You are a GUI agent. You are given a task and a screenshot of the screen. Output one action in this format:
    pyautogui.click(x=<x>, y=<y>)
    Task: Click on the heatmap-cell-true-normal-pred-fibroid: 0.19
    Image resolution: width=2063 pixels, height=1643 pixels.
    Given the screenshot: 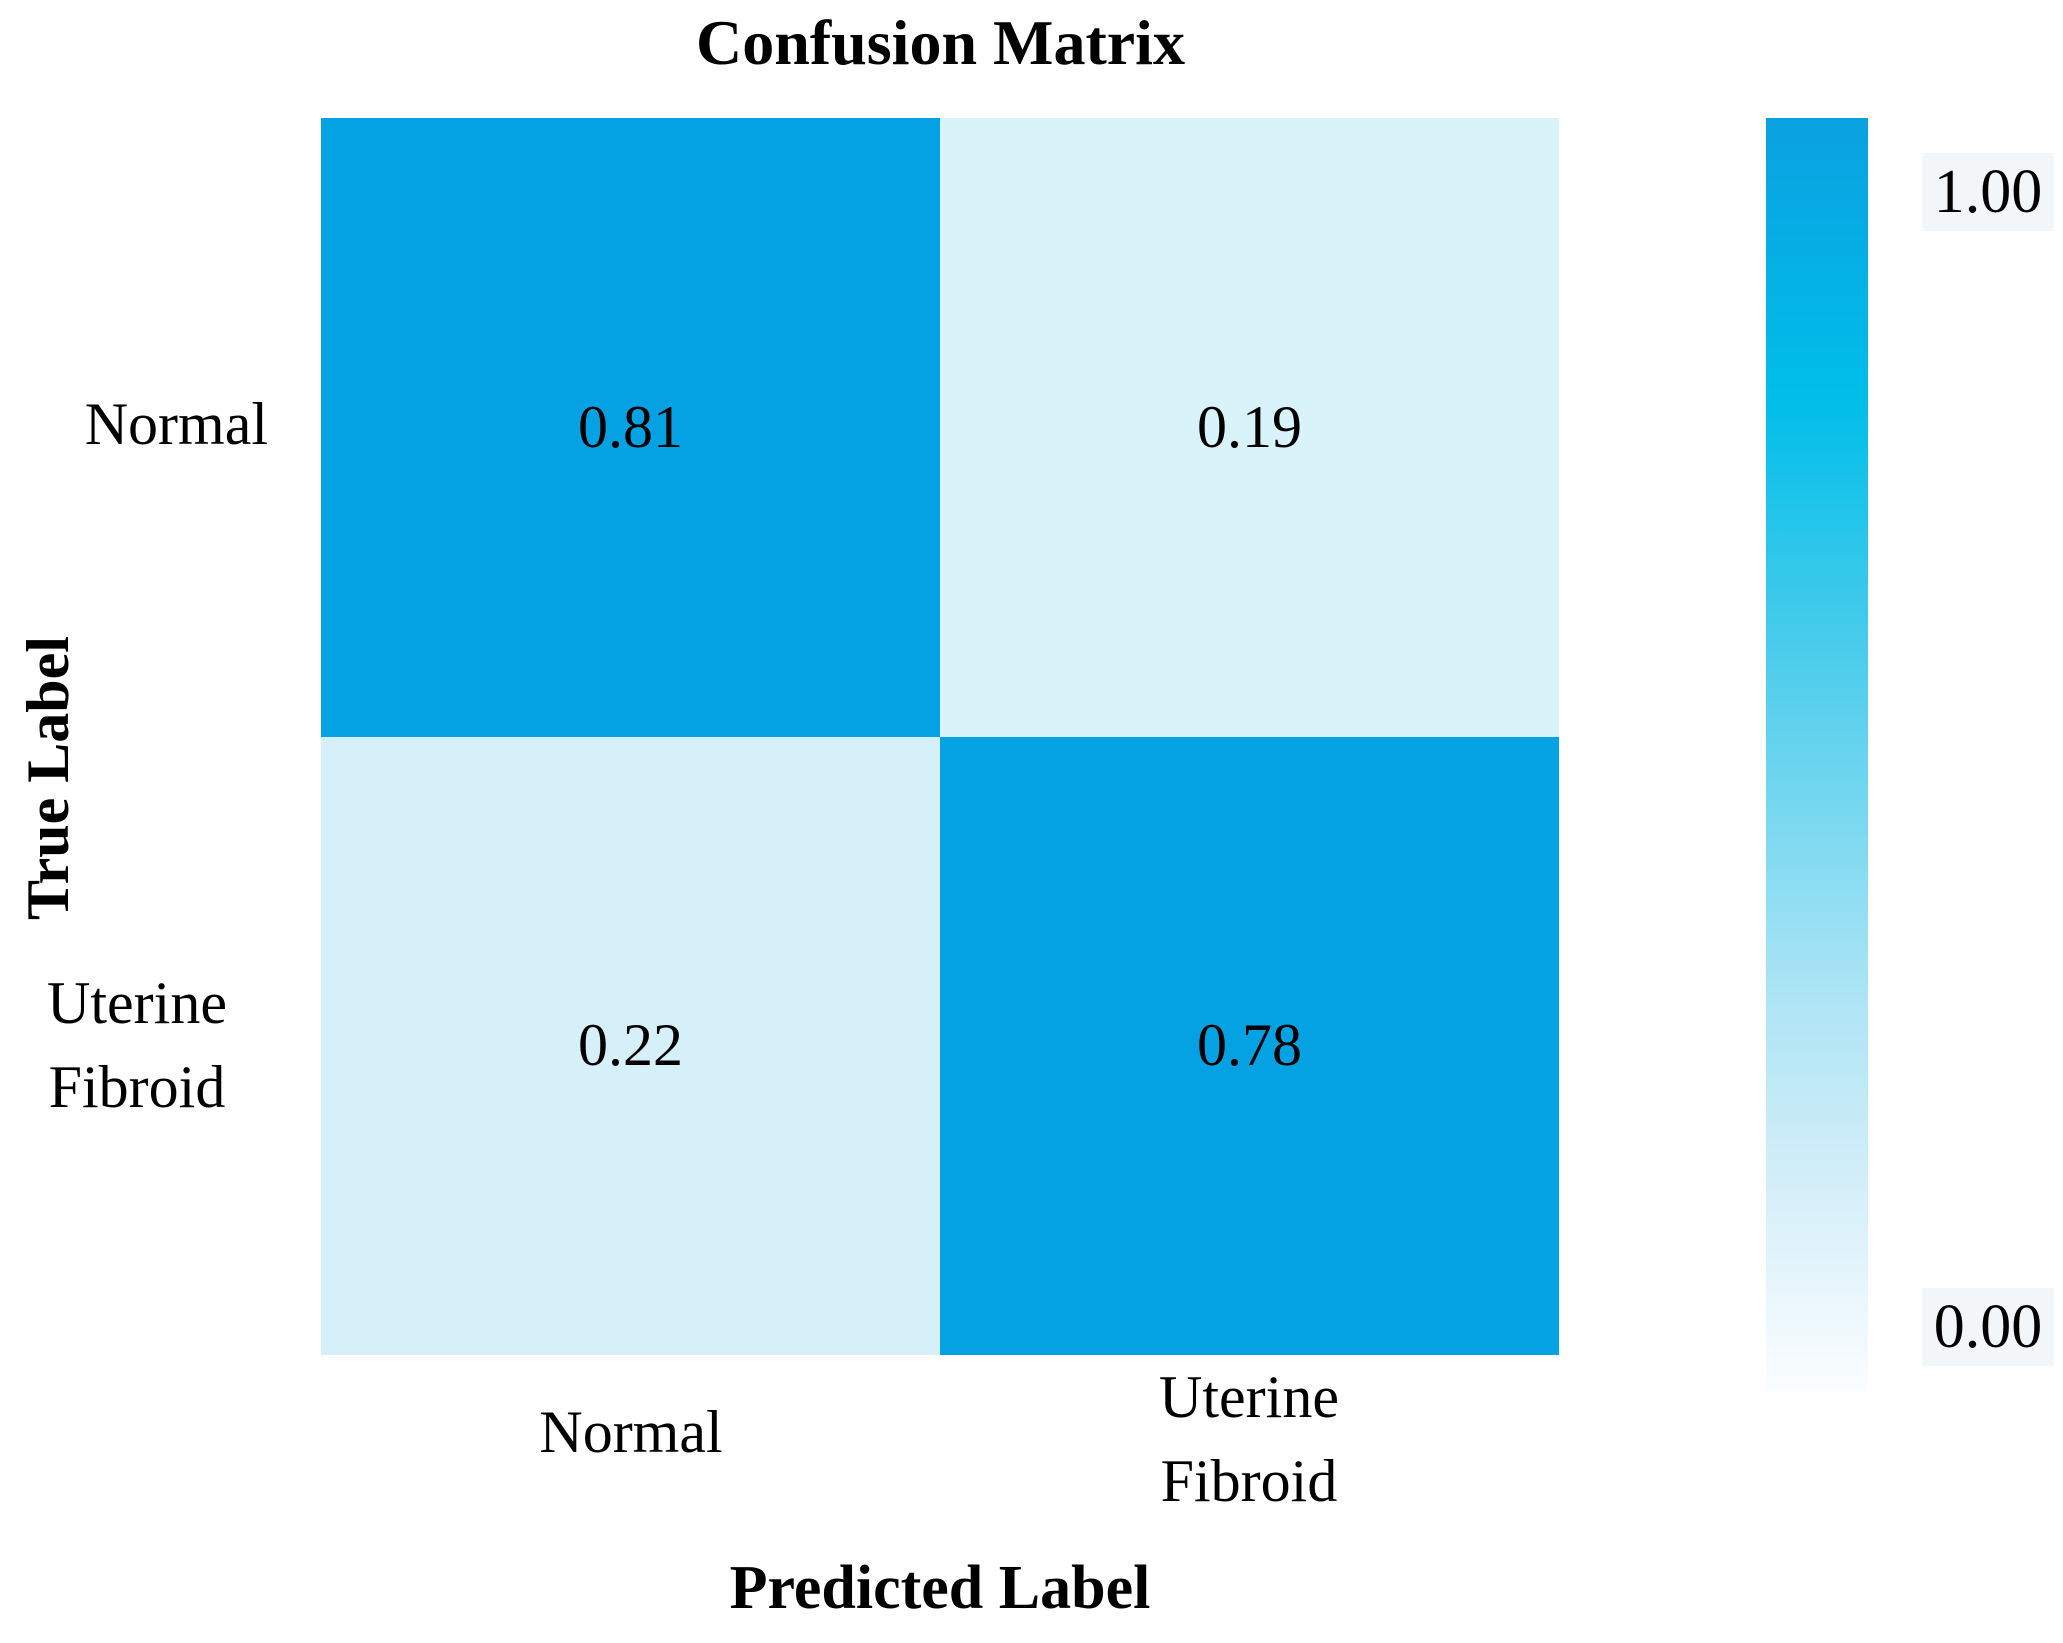 What is the action you would take?
    pyautogui.click(x=1249, y=427)
    